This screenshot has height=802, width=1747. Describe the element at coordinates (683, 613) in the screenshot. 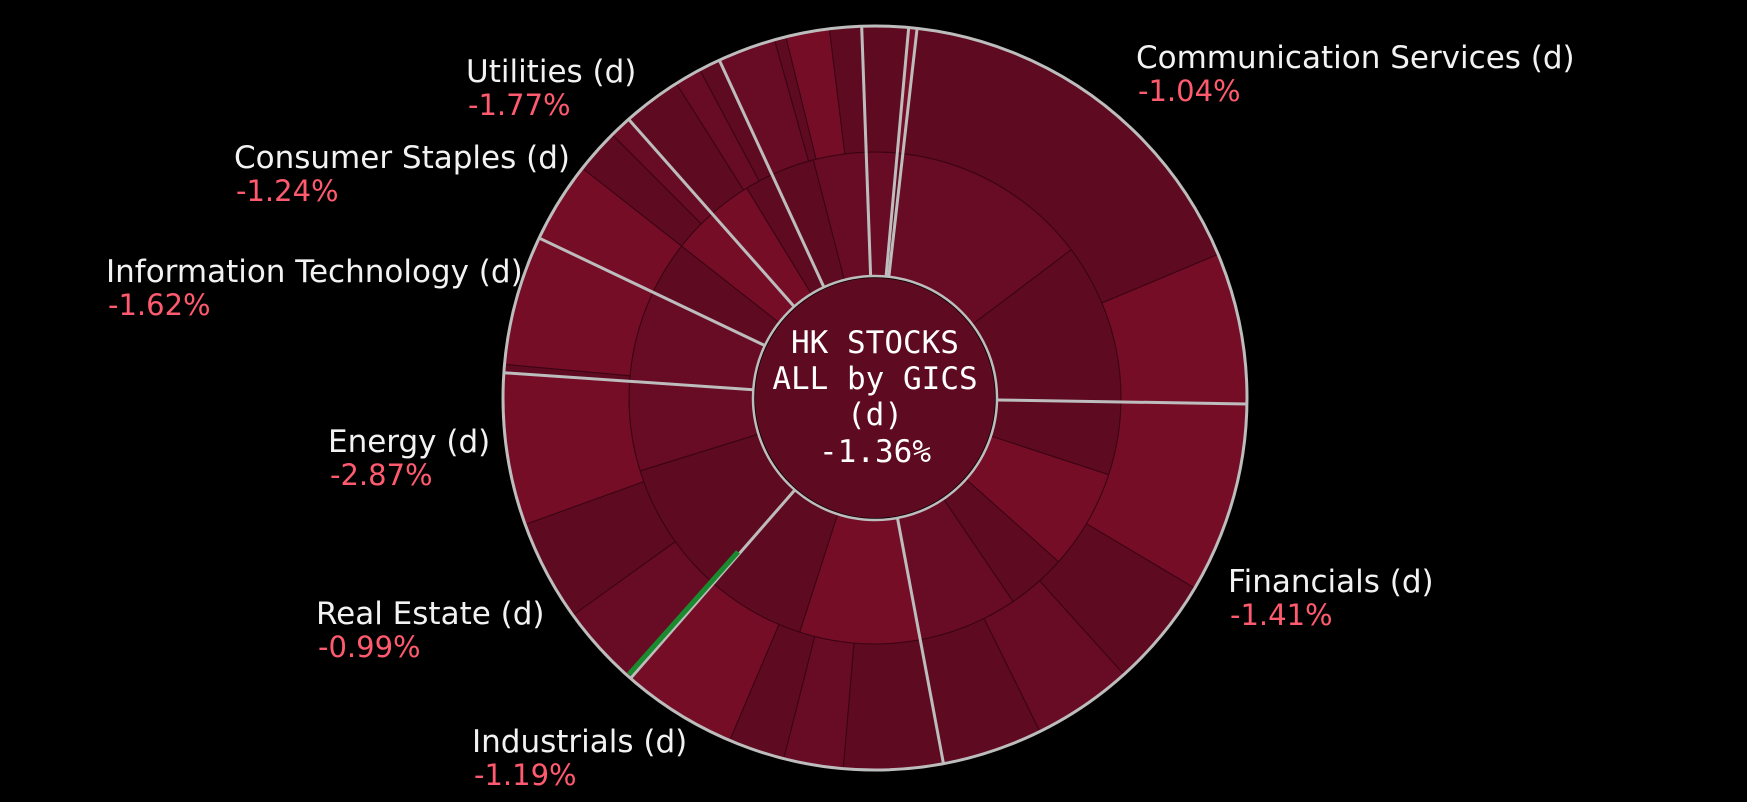

I see `positive-segment` at that location.